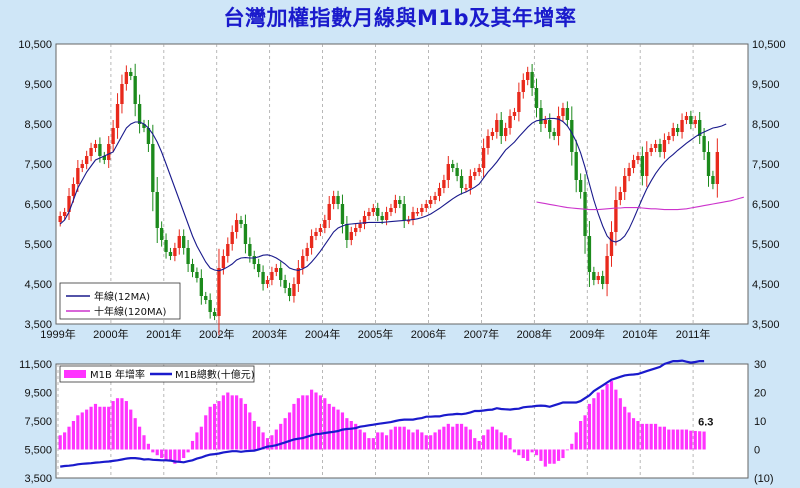 This screenshot has width=800, height=488. What do you see at coordinates (693, 334) in the screenshot?
I see `x-tick-label: 2011年` at bounding box center [693, 334].